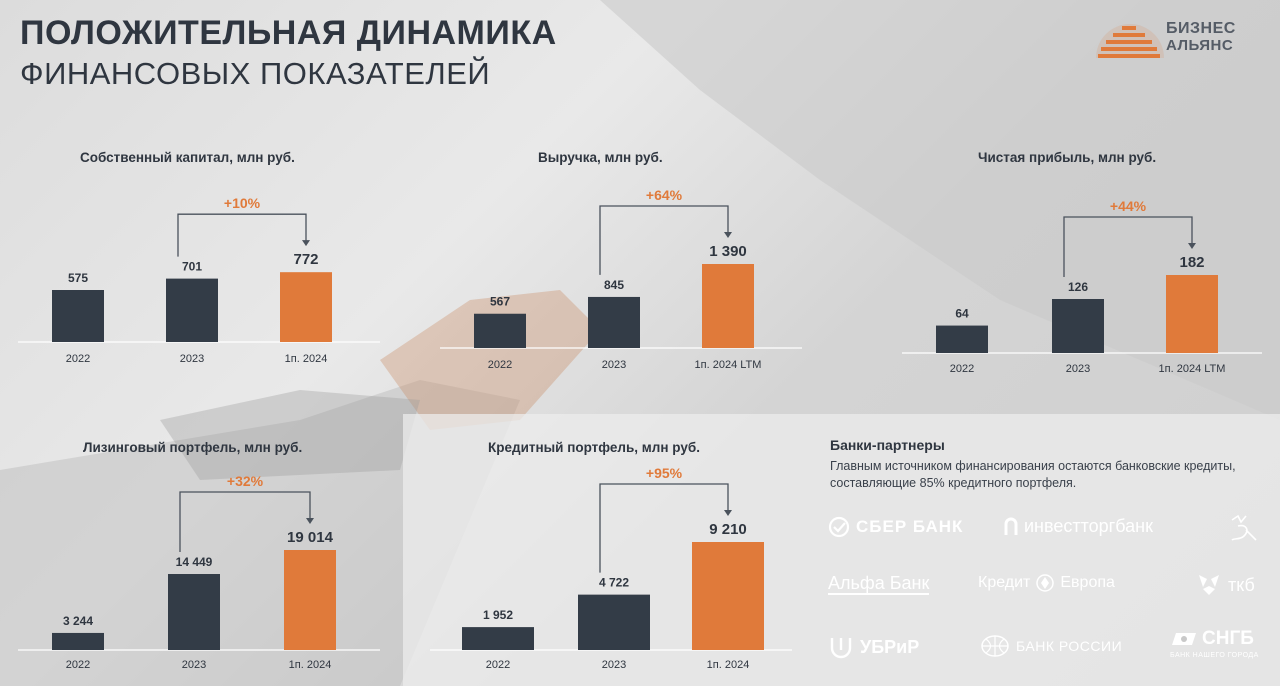 The image size is (1280, 686). What do you see at coordinates (1078, 287) in the screenshot?
I see `data-label: 126` at bounding box center [1078, 287].